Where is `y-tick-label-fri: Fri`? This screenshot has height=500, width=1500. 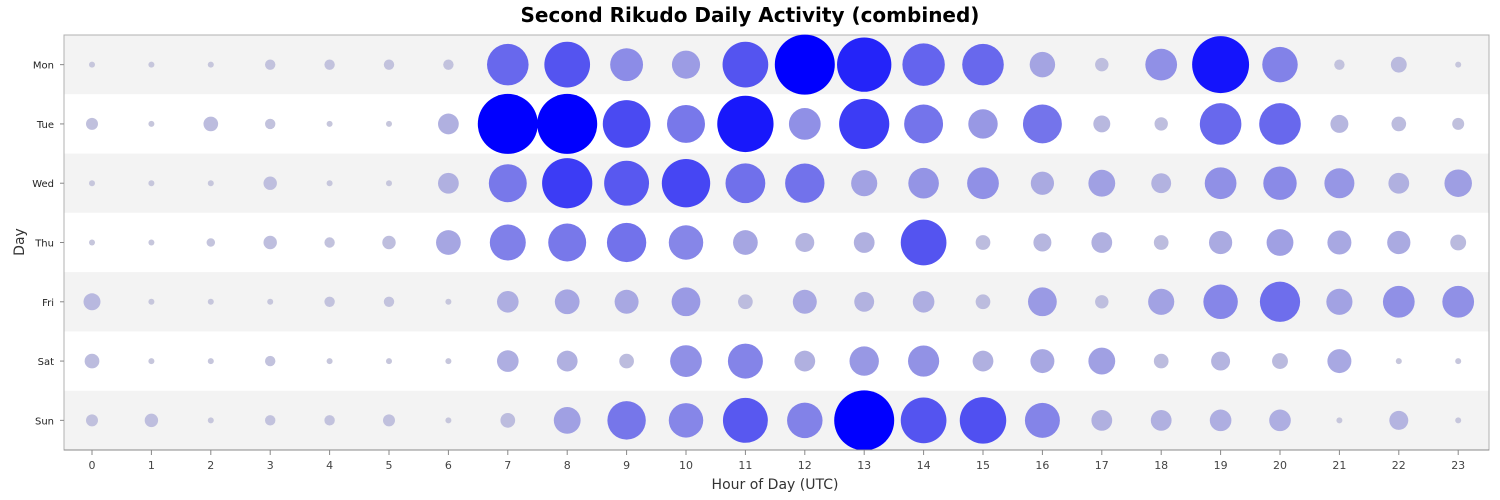 y-tick-label-fri: Fri is located at coordinates (48, 303).